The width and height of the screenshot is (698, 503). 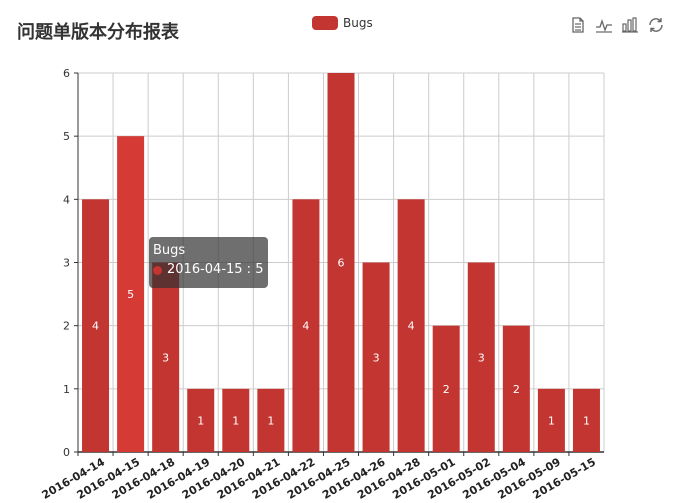 What do you see at coordinates (157, 270) in the screenshot?
I see `tooltip-dot` at bounding box center [157, 270].